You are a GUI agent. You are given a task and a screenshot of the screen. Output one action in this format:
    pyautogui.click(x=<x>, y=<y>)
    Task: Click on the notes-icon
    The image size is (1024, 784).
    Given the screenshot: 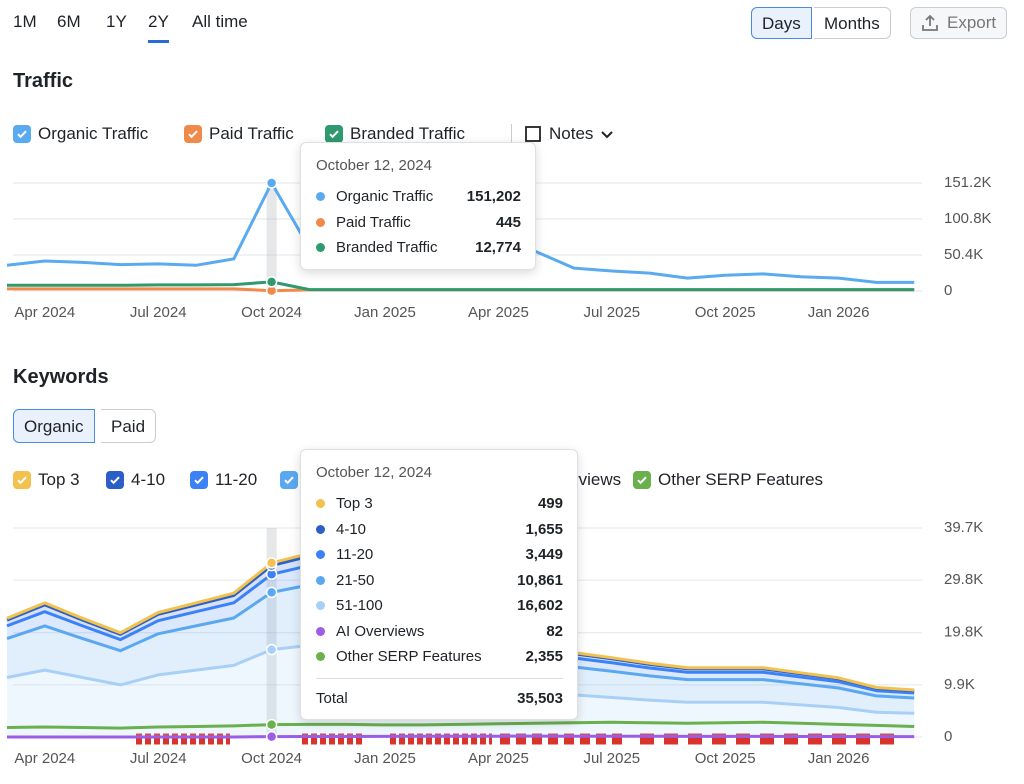 What is the action you would take?
    pyautogui.click(x=533, y=134)
    